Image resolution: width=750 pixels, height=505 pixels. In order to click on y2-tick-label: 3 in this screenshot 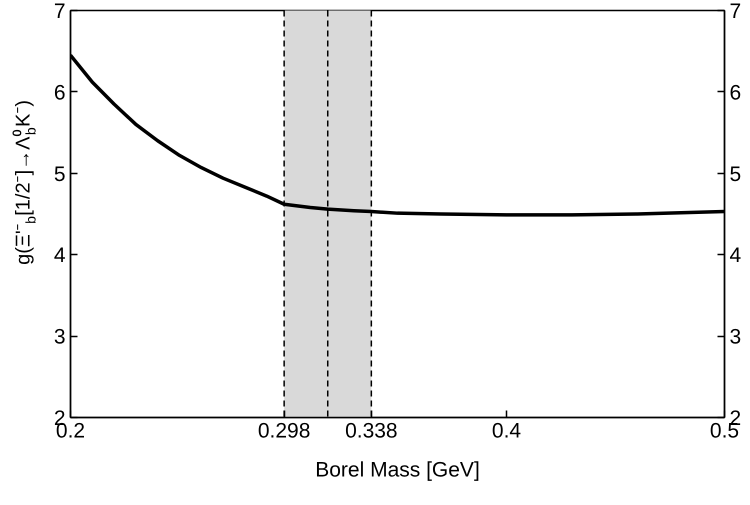, I will do `click(736, 337)`.